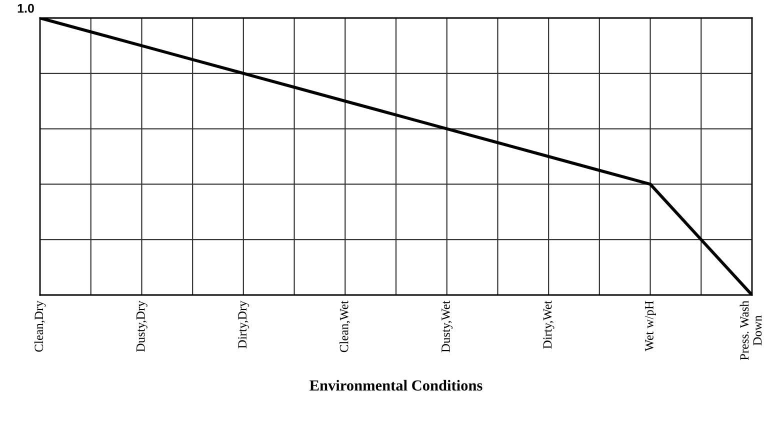 The image size is (768, 425). I want to click on x-tick-label: Dirty,Dry, so click(244, 324).